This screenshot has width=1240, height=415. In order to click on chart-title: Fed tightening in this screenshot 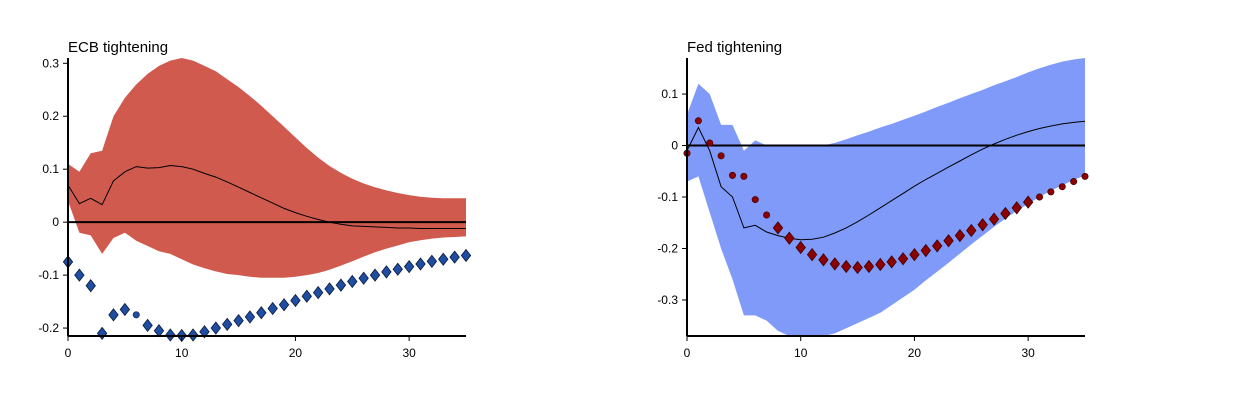, I will do `click(734, 47)`.